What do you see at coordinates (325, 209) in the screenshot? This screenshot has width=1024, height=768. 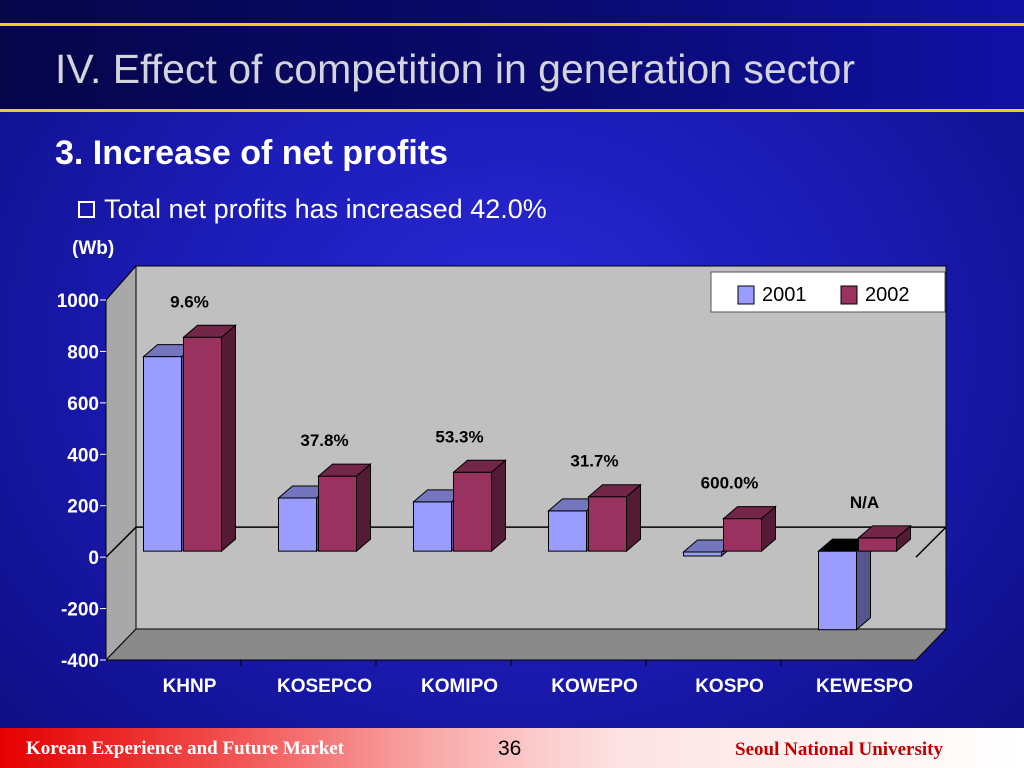 I see `bullet-text: Total net profits has increased 42.0%` at bounding box center [325, 209].